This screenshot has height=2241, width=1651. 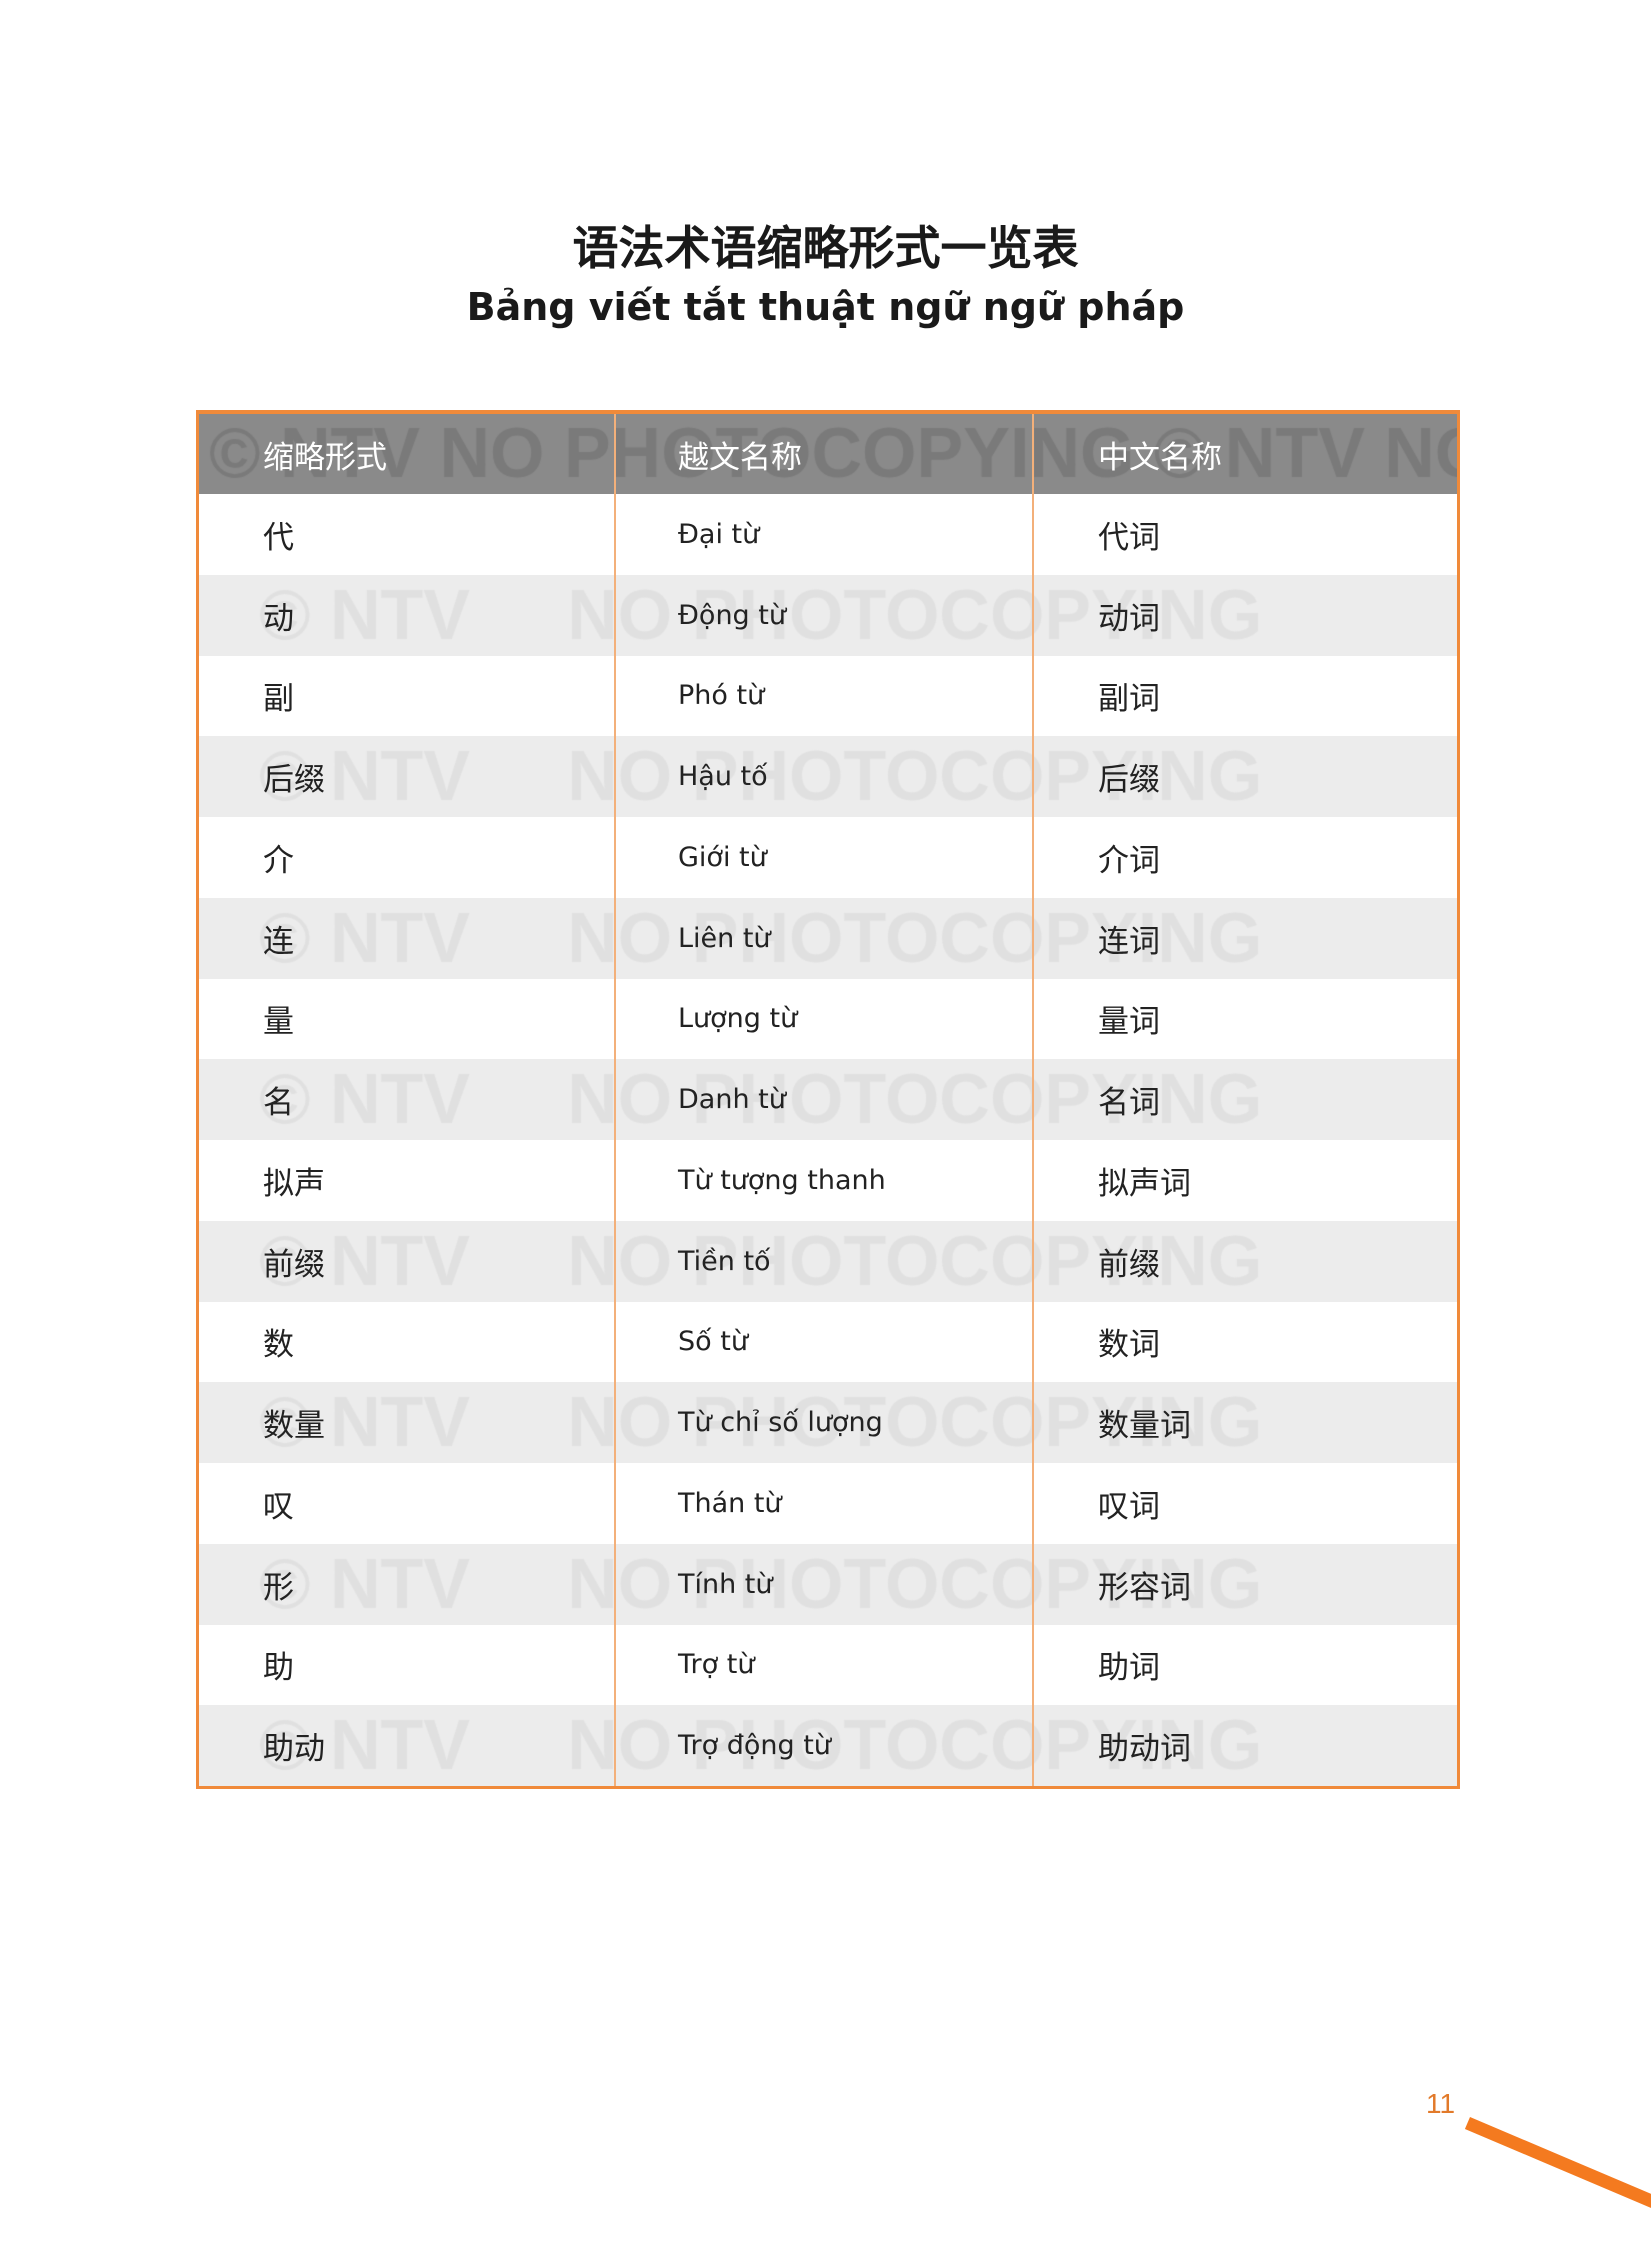 I want to click on table-row: 数 Số từ 数词, so click(x=828, y=1342).